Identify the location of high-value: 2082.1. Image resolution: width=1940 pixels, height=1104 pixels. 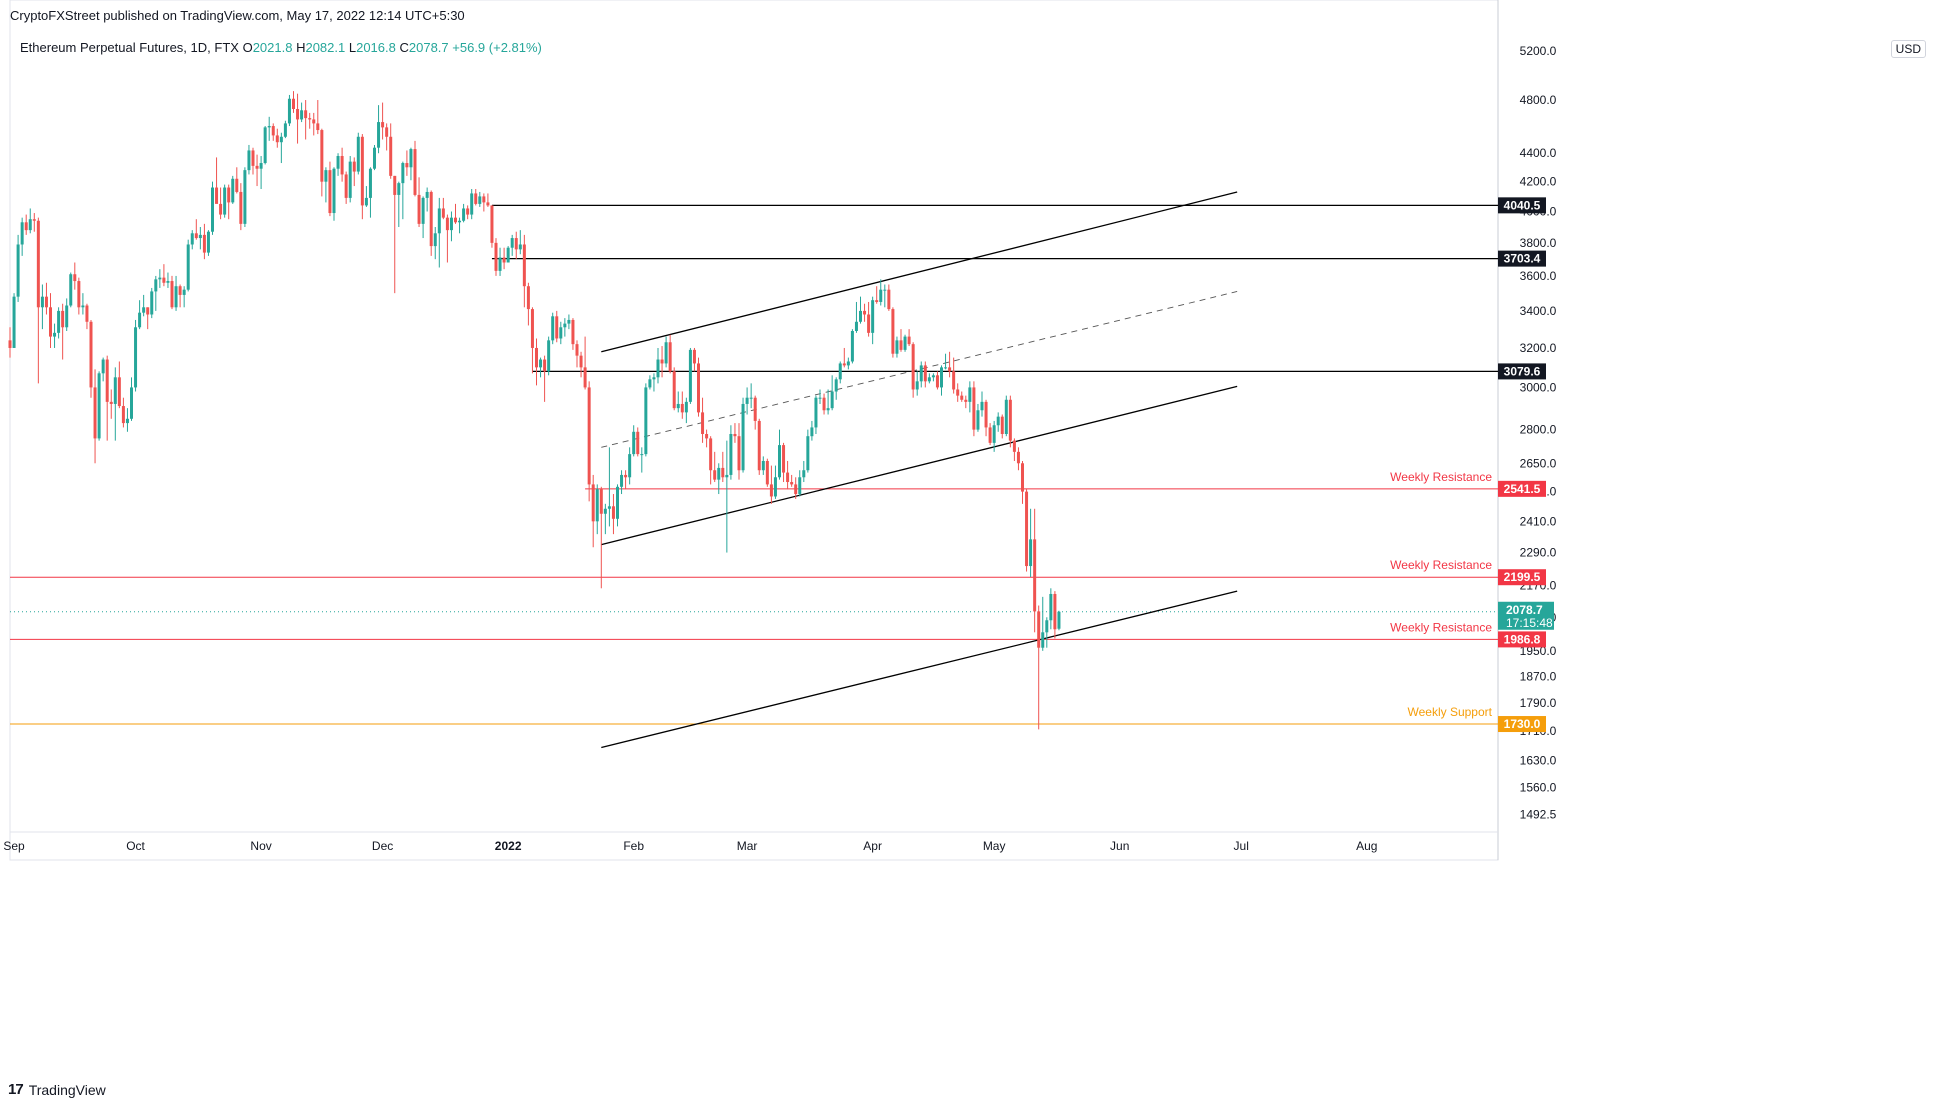
(325, 47).